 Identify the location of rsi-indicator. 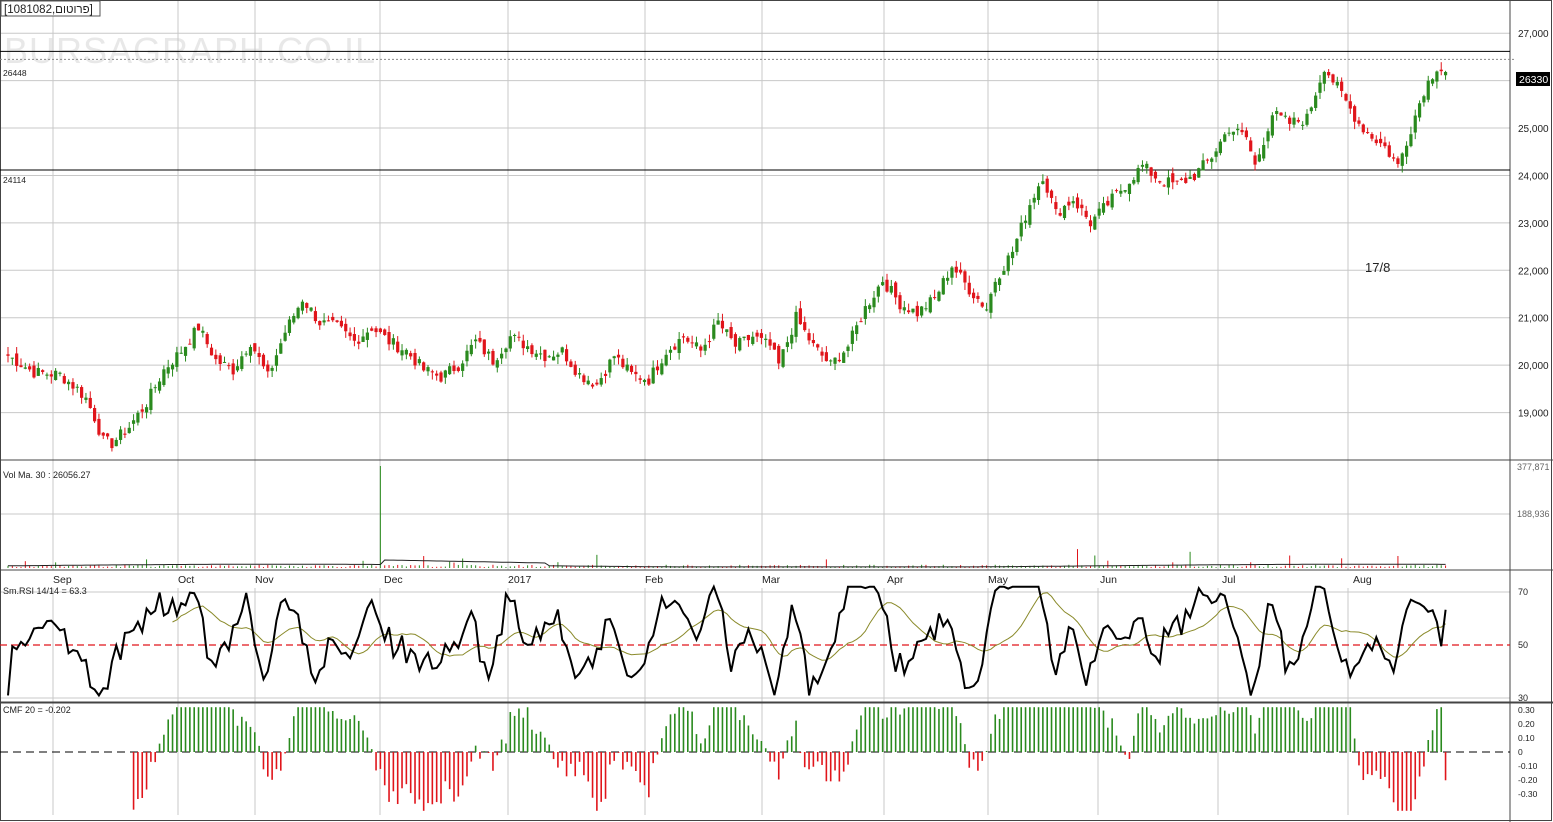
(755, 641).